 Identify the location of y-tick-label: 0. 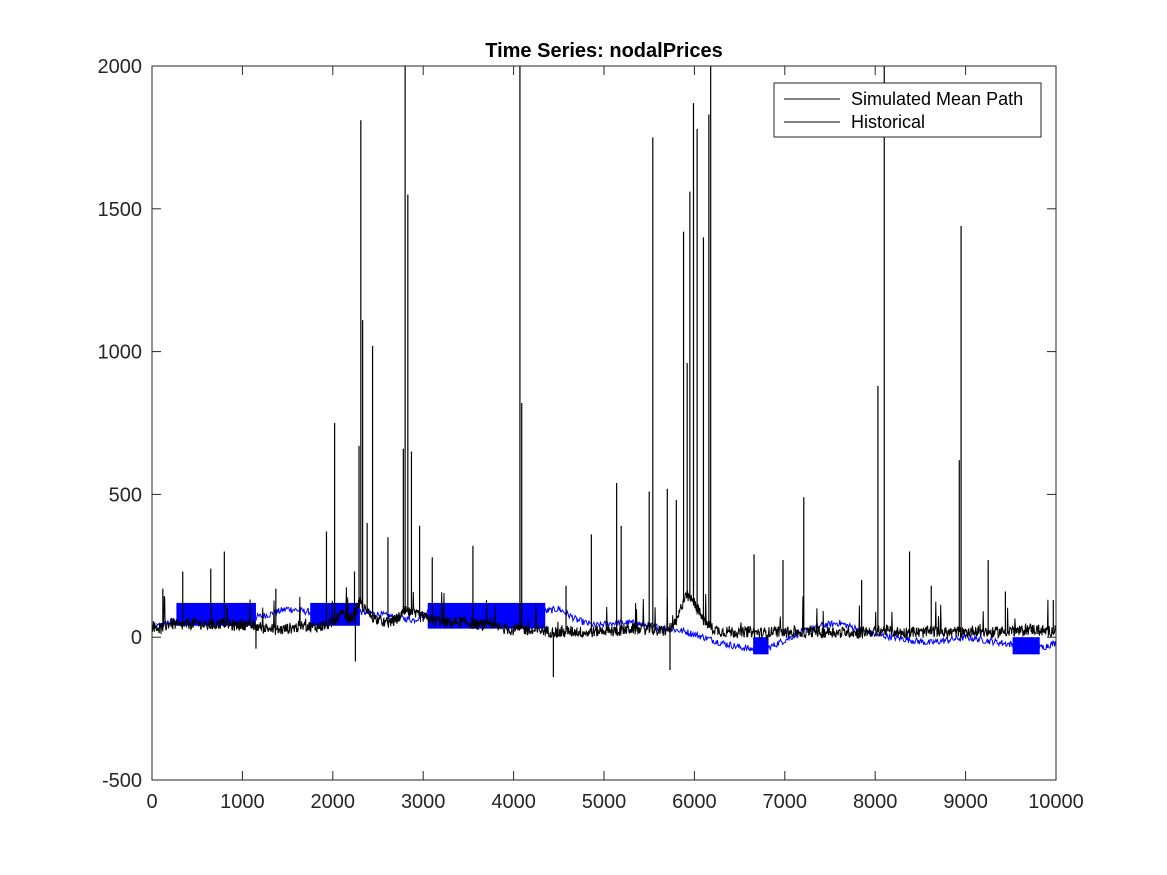
(136, 638).